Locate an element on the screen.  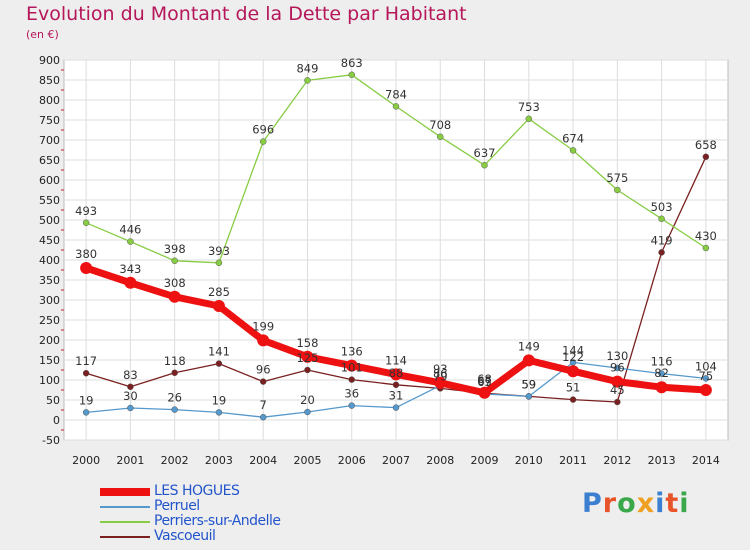
x-tick-label: 2012 is located at coordinates (617, 460).